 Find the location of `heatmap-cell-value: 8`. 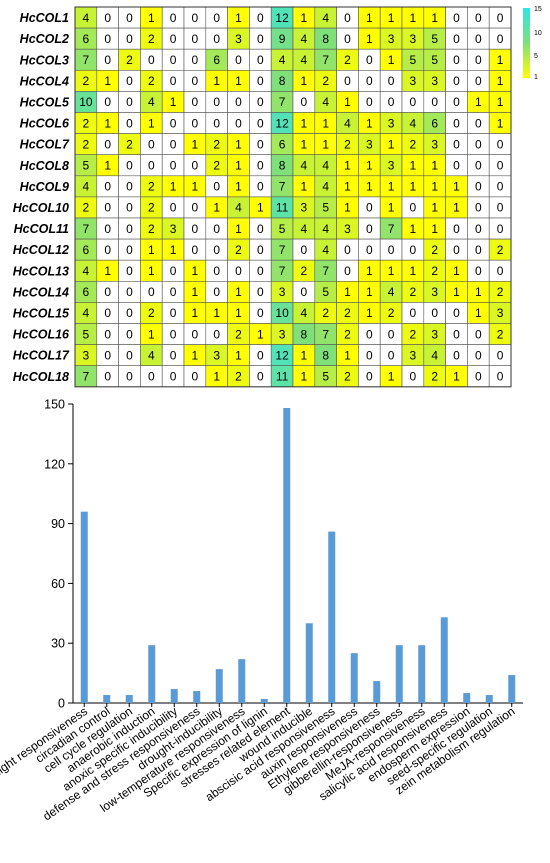

heatmap-cell-value: 8 is located at coordinates (282, 81).